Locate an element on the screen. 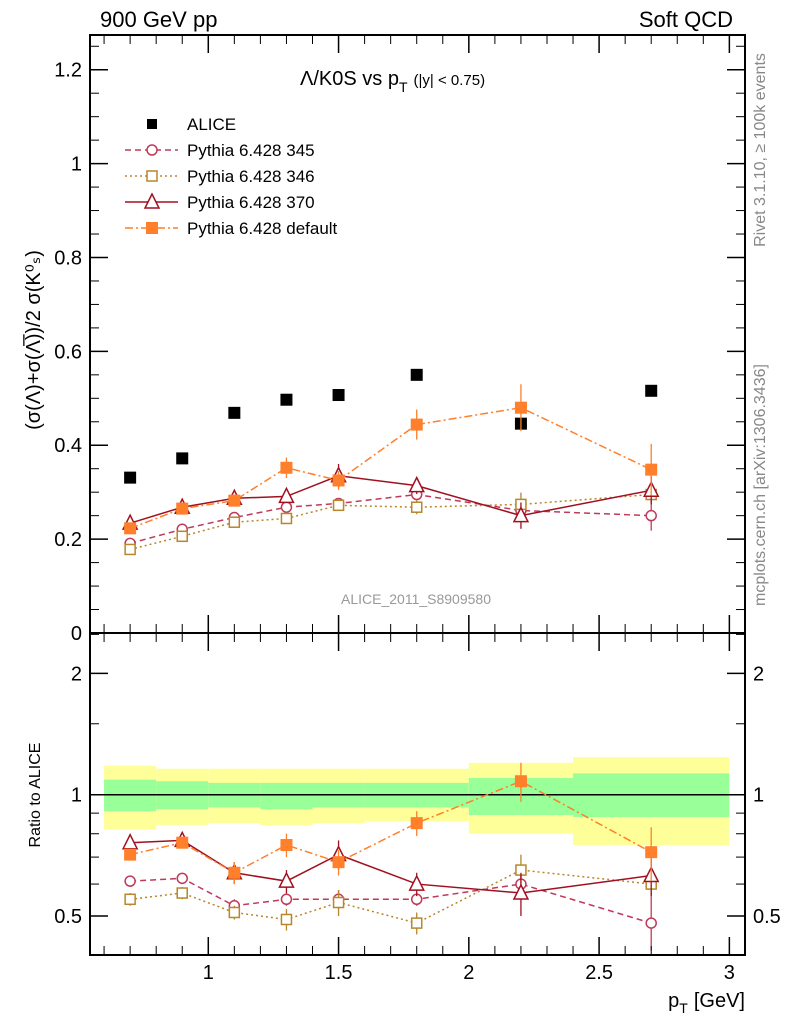 The width and height of the screenshot is (786, 1024). ratio-y-tick-label-right: 1 is located at coordinates (758, 796).